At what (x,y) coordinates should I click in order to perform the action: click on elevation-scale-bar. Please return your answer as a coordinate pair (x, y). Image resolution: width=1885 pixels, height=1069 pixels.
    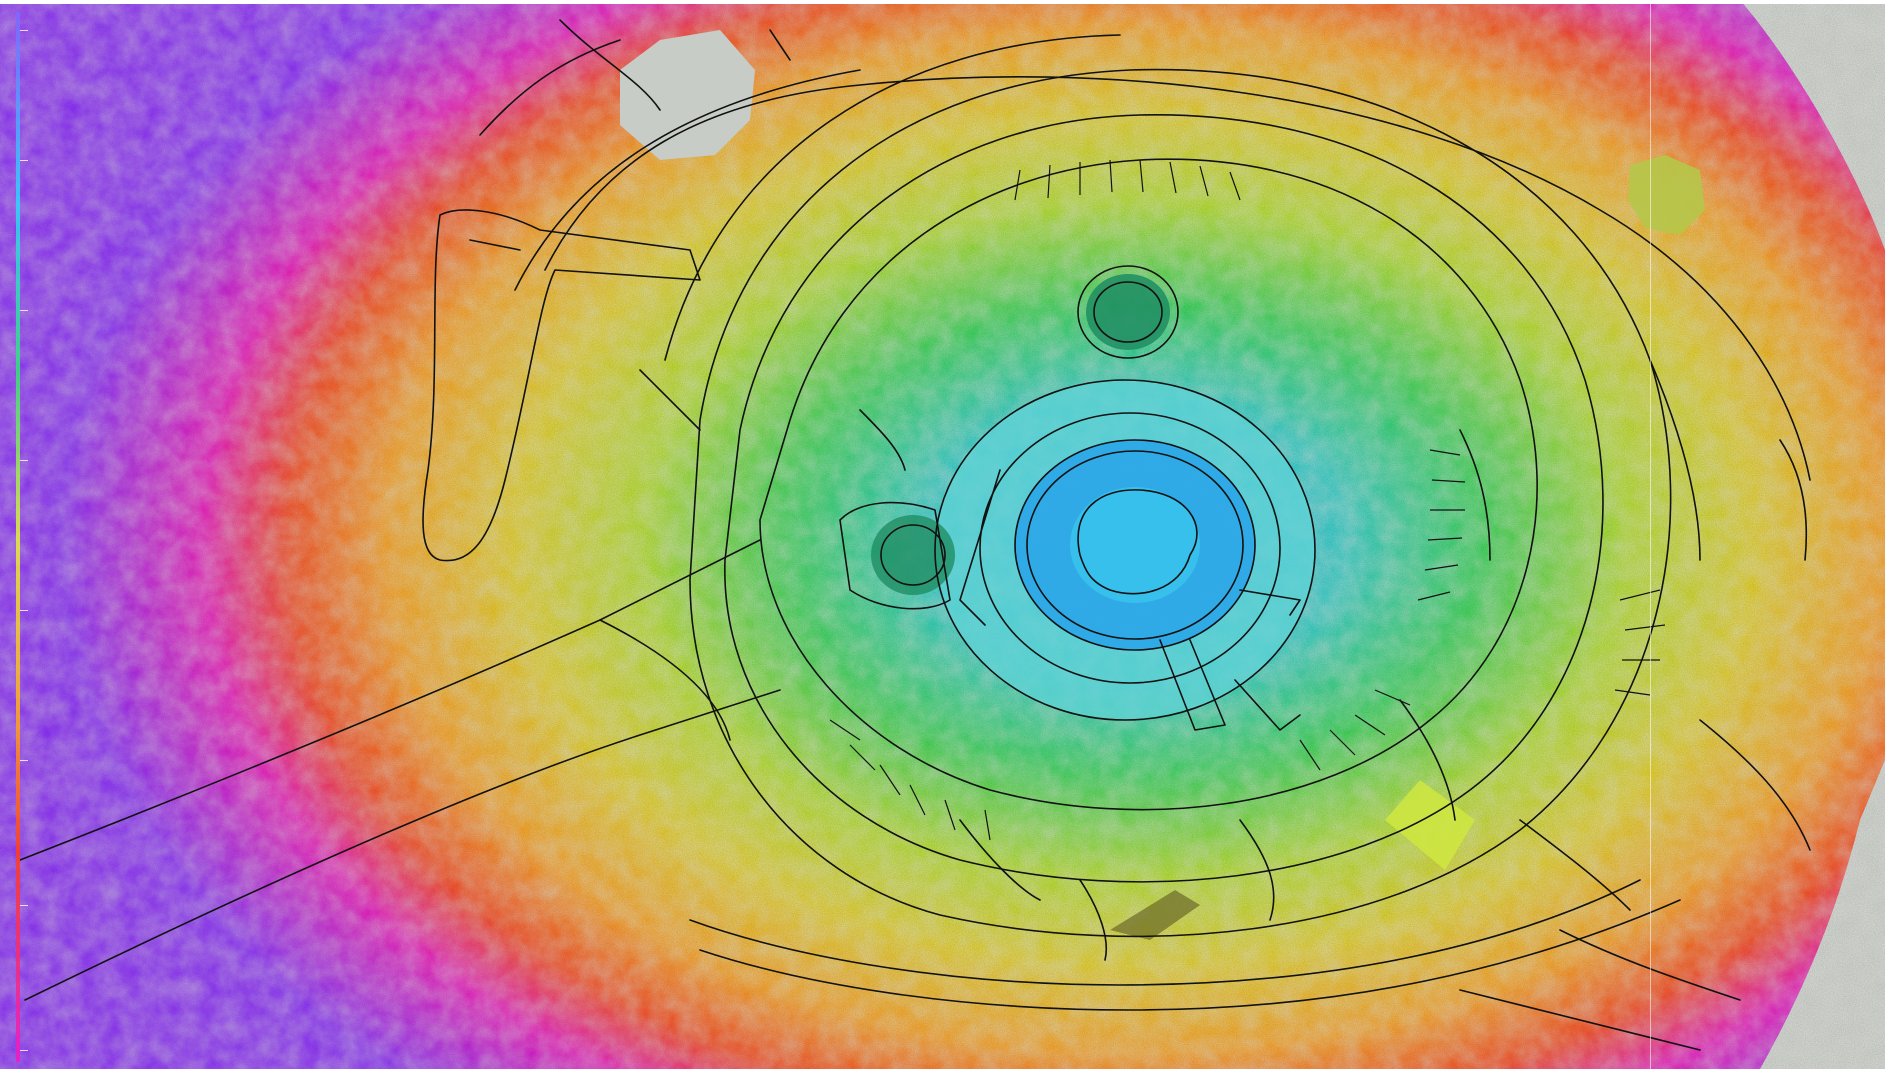
    Looking at the image, I should click on (18, 537).